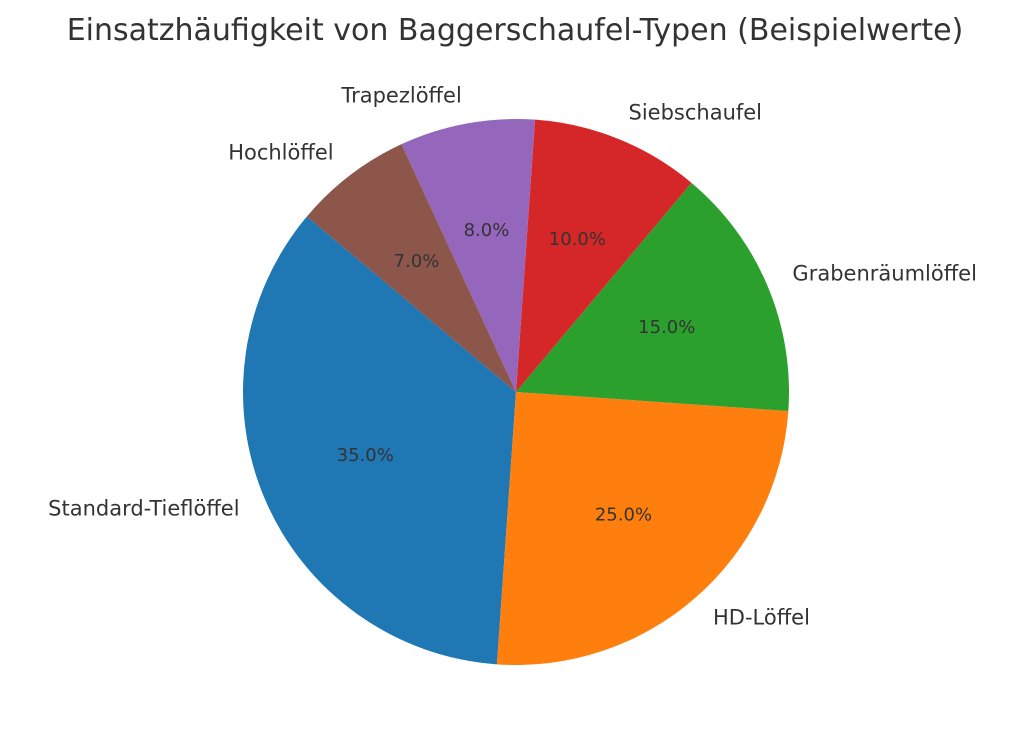 The height and width of the screenshot is (749, 1024). Describe the element at coordinates (468, 255) in the screenshot. I see `pie-slice-trapezloffel` at that location.